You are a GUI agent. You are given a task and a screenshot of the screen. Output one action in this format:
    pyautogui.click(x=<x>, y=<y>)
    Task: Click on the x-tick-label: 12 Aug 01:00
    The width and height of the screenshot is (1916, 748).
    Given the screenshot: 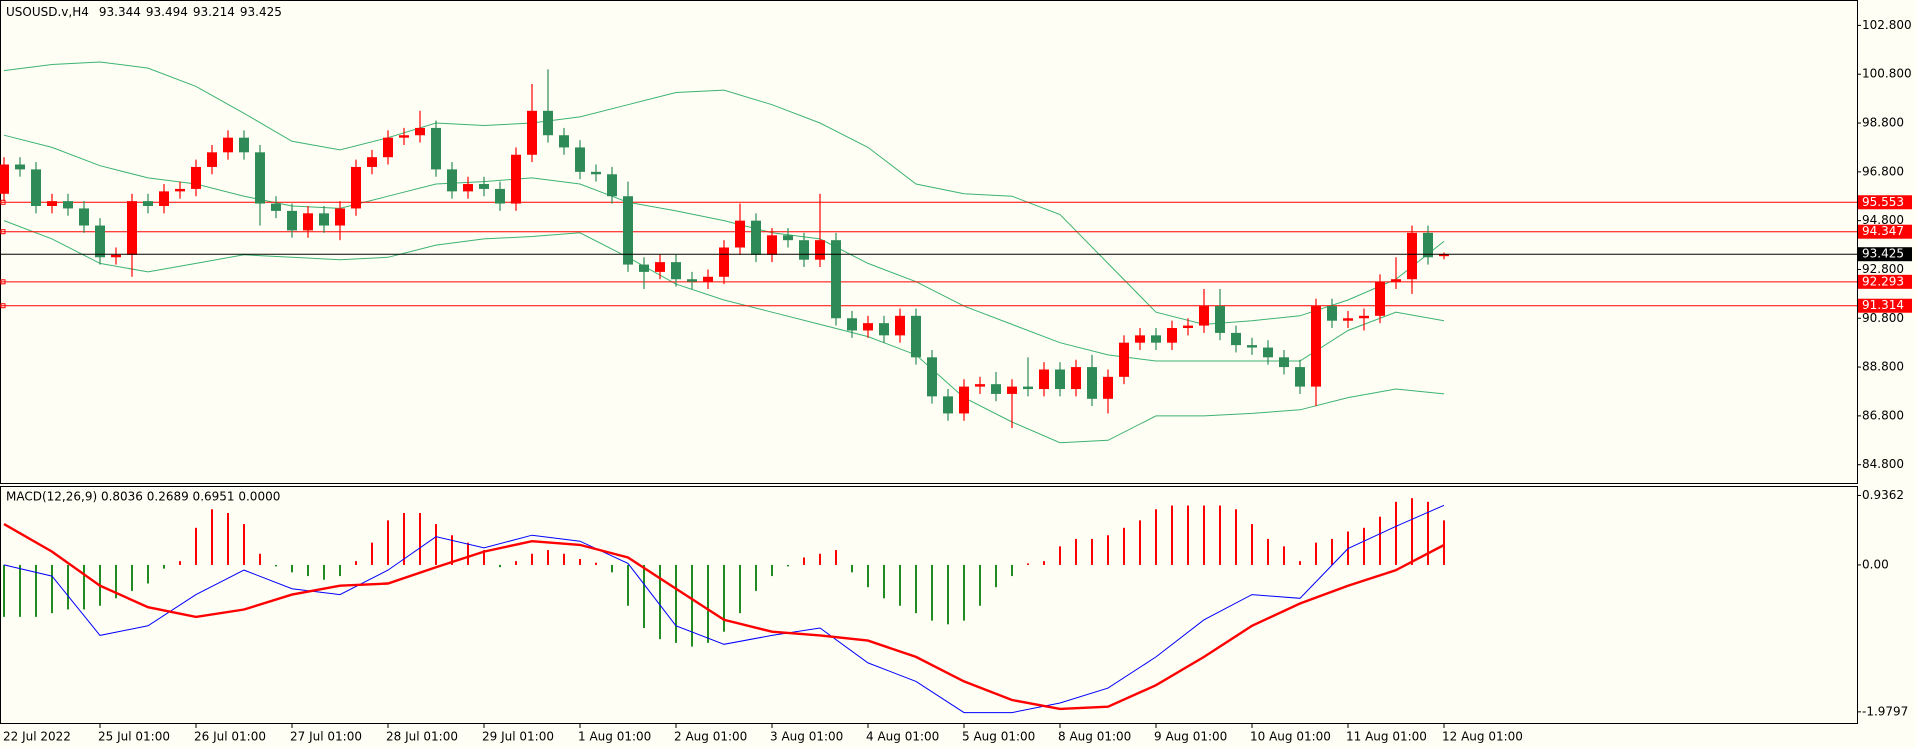 What is the action you would take?
    pyautogui.click(x=1482, y=737)
    